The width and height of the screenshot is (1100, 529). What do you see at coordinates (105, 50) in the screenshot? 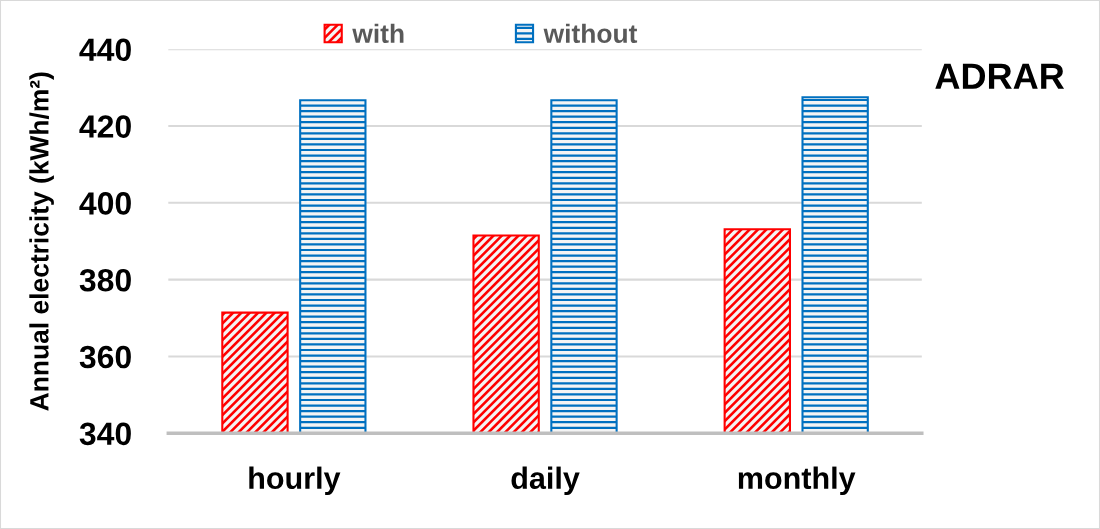
I see `y-tick-label: 440` at bounding box center [105, 50].